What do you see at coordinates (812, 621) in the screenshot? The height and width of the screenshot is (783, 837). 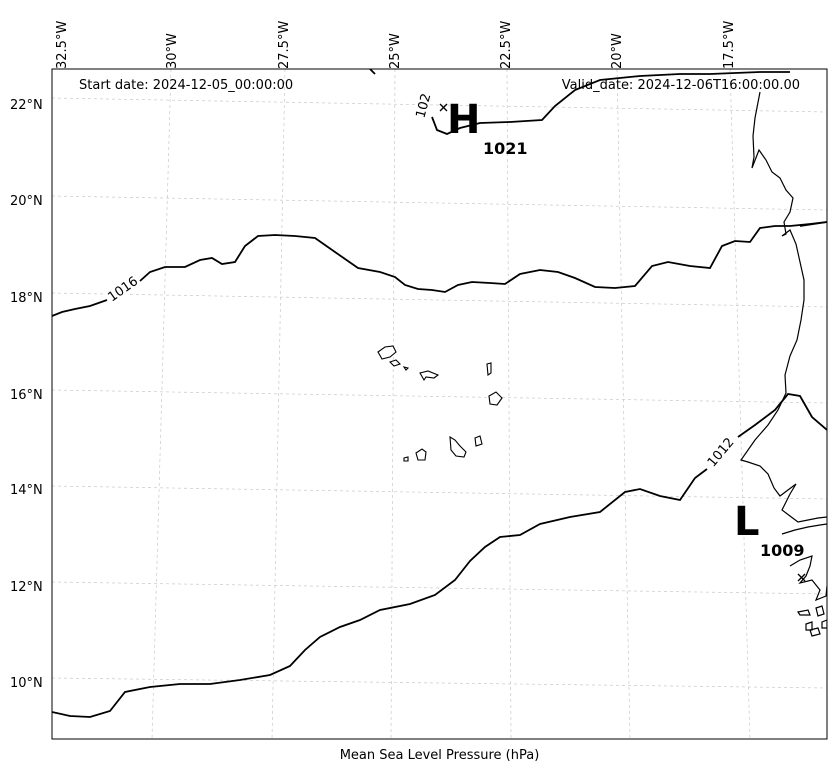 I see `coastline-bijagos` at bounding box center [812, 621].